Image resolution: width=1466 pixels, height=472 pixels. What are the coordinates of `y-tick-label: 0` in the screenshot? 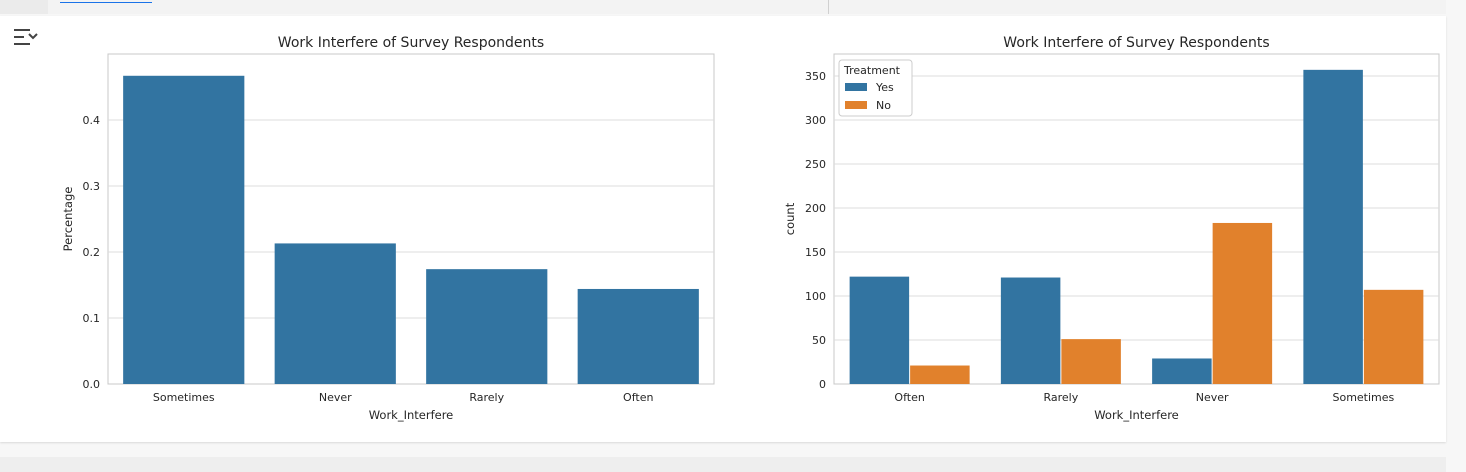 It's located at (822, 384).